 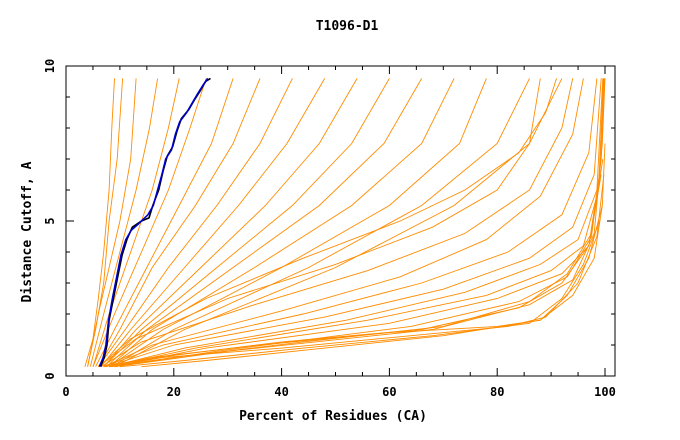 I want to click on x-tick-label-100: 100, so click(x=605, y=392).